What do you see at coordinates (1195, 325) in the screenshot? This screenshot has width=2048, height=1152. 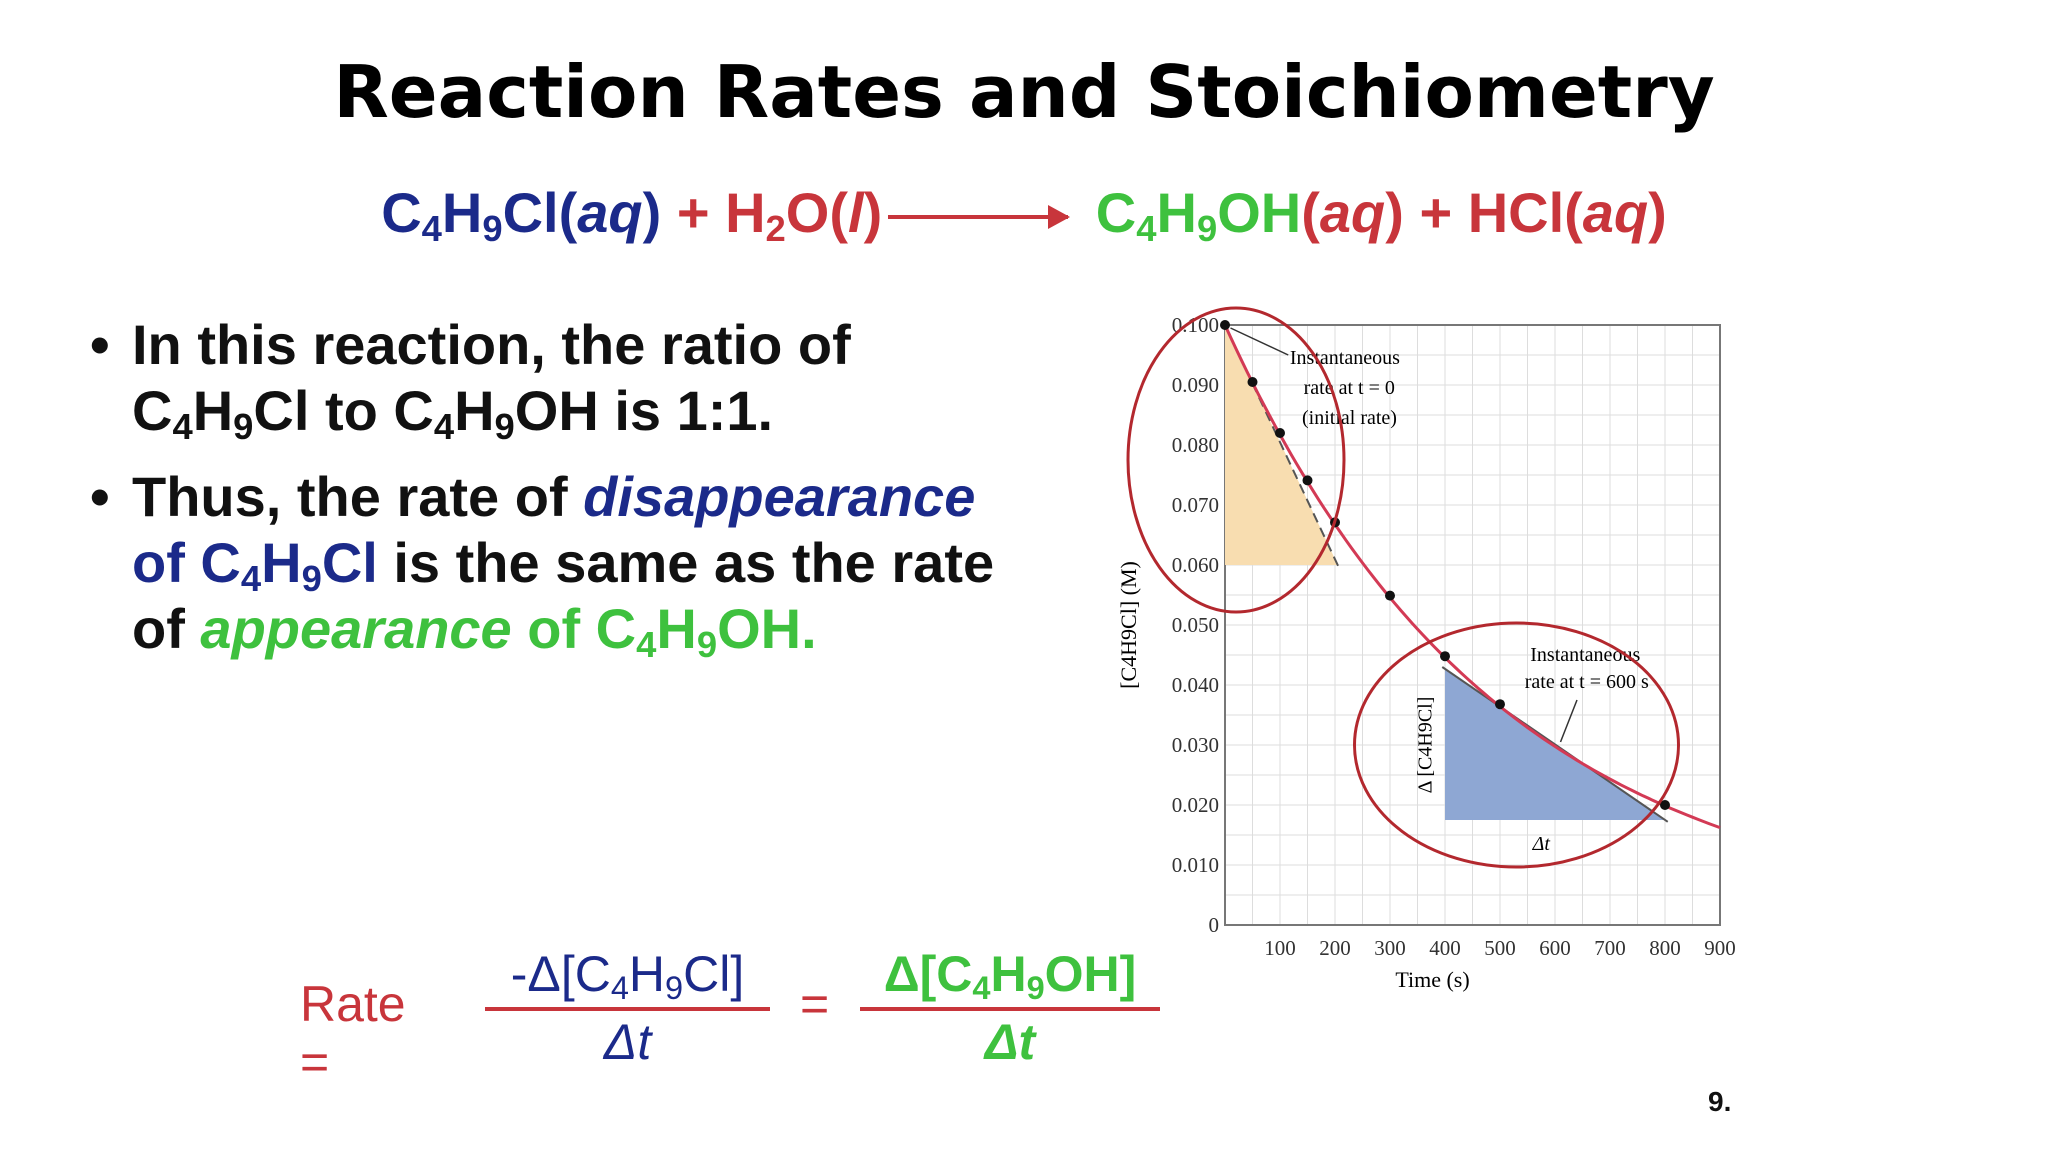 I see `y-tick-label: 0.100` at bounding box center [1195, 325].